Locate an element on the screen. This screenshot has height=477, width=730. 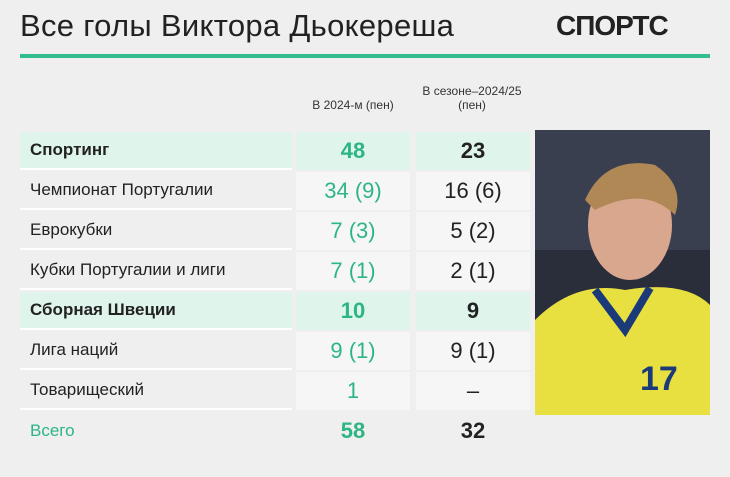
row-value: 7 (1) is located at coordinates (353, 271).